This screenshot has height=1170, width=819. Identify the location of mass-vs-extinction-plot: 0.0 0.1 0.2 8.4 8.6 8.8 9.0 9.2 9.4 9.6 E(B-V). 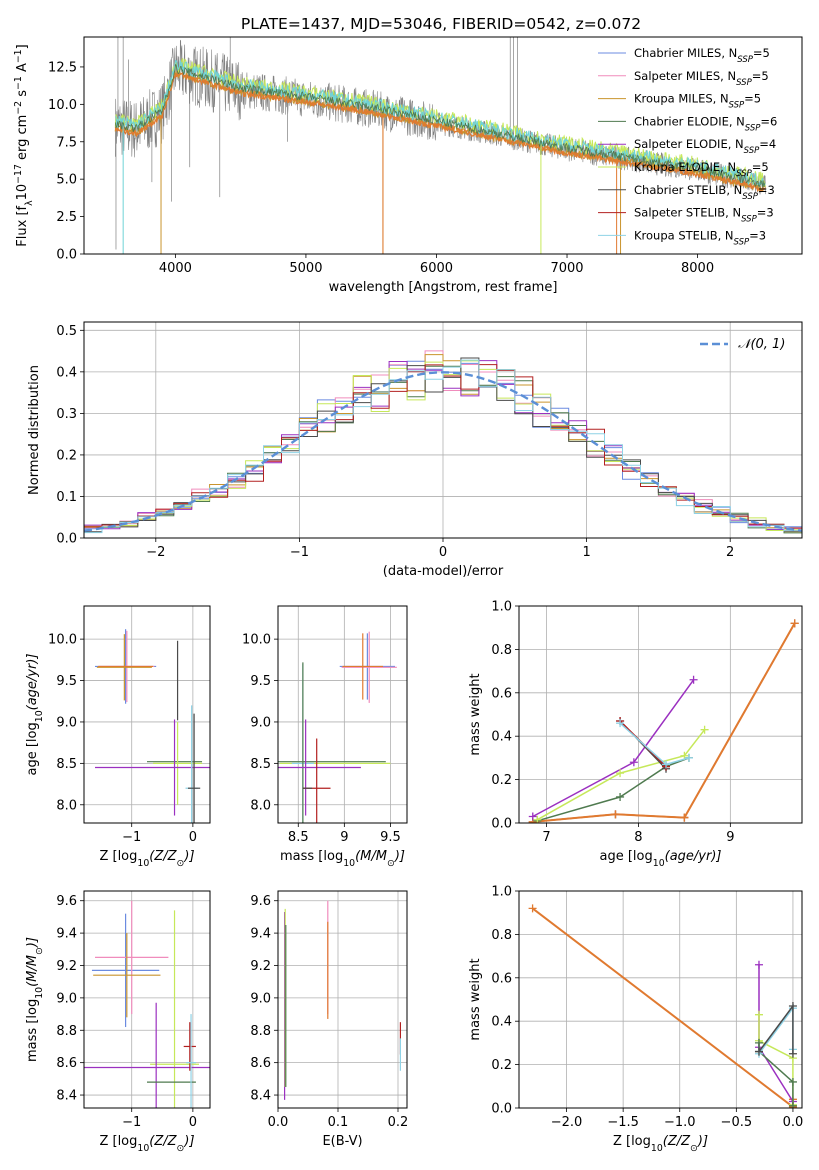
(329, 1019).